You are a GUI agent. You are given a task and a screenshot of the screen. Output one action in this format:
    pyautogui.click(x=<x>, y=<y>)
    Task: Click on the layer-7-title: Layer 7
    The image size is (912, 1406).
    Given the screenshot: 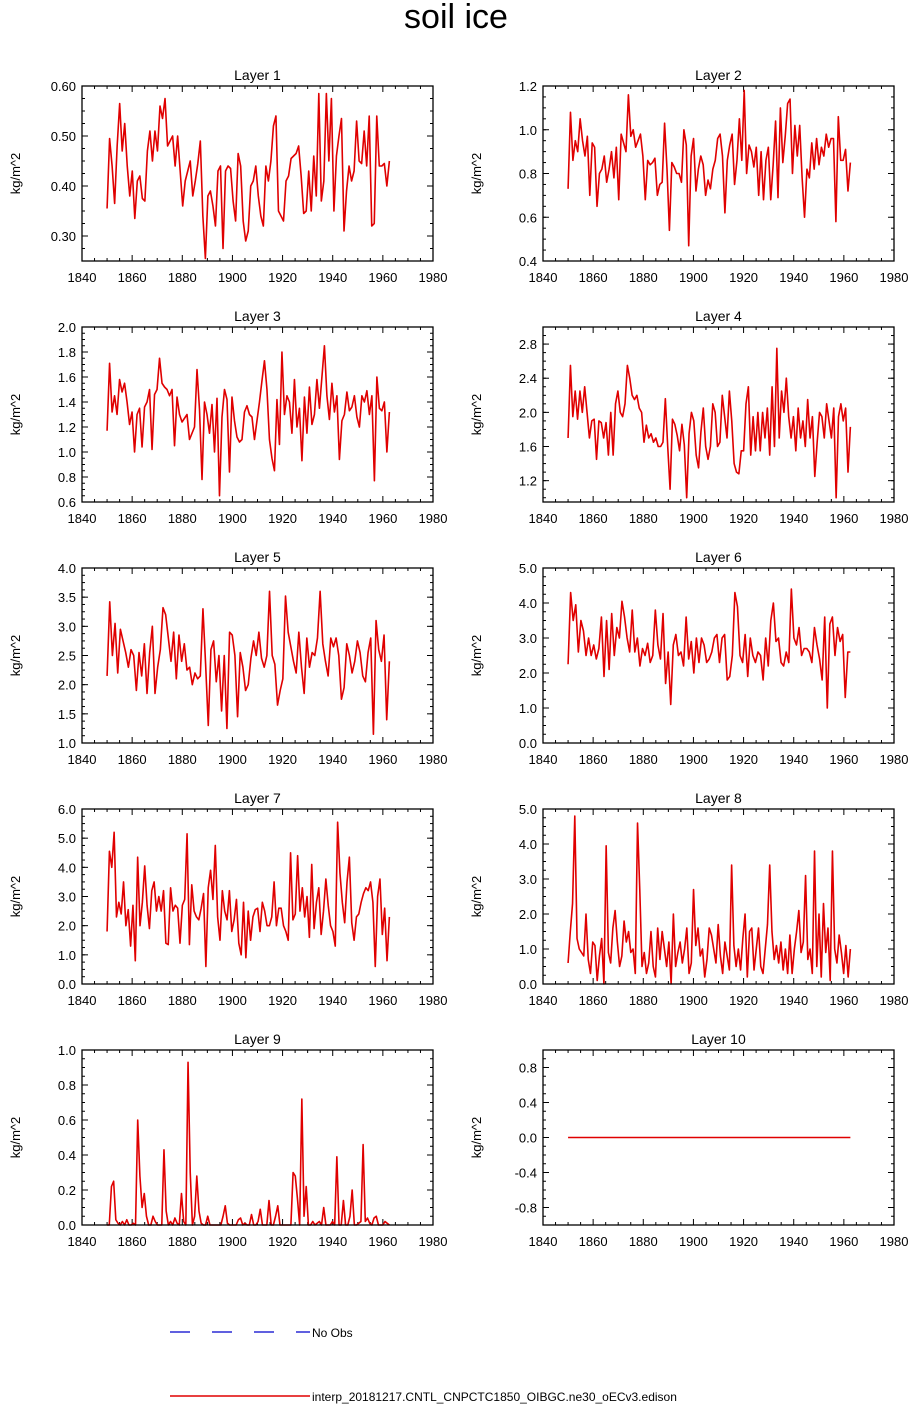 What is the action you would take?
    pyautogui.click(x=257, y=798)
    